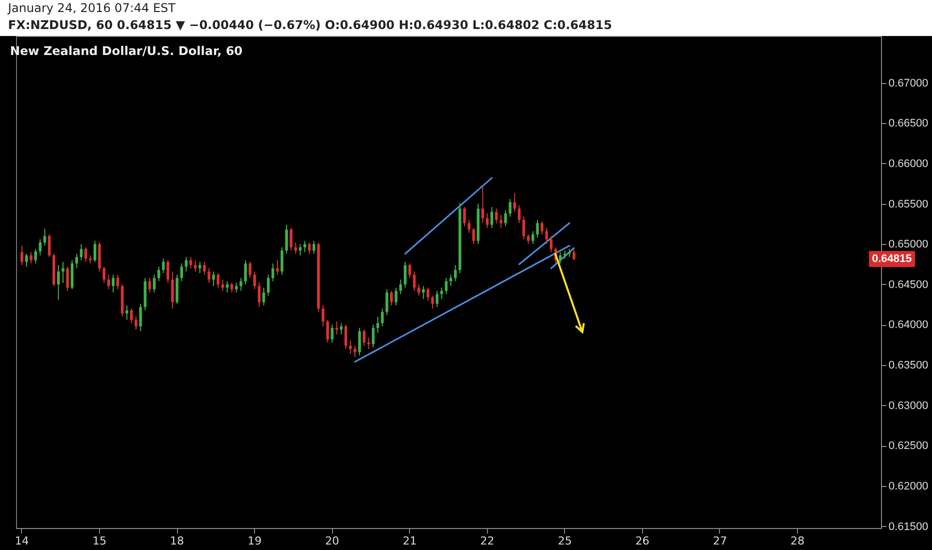  I want to click on y-tick-label: 0.65000, so click(908, 244).